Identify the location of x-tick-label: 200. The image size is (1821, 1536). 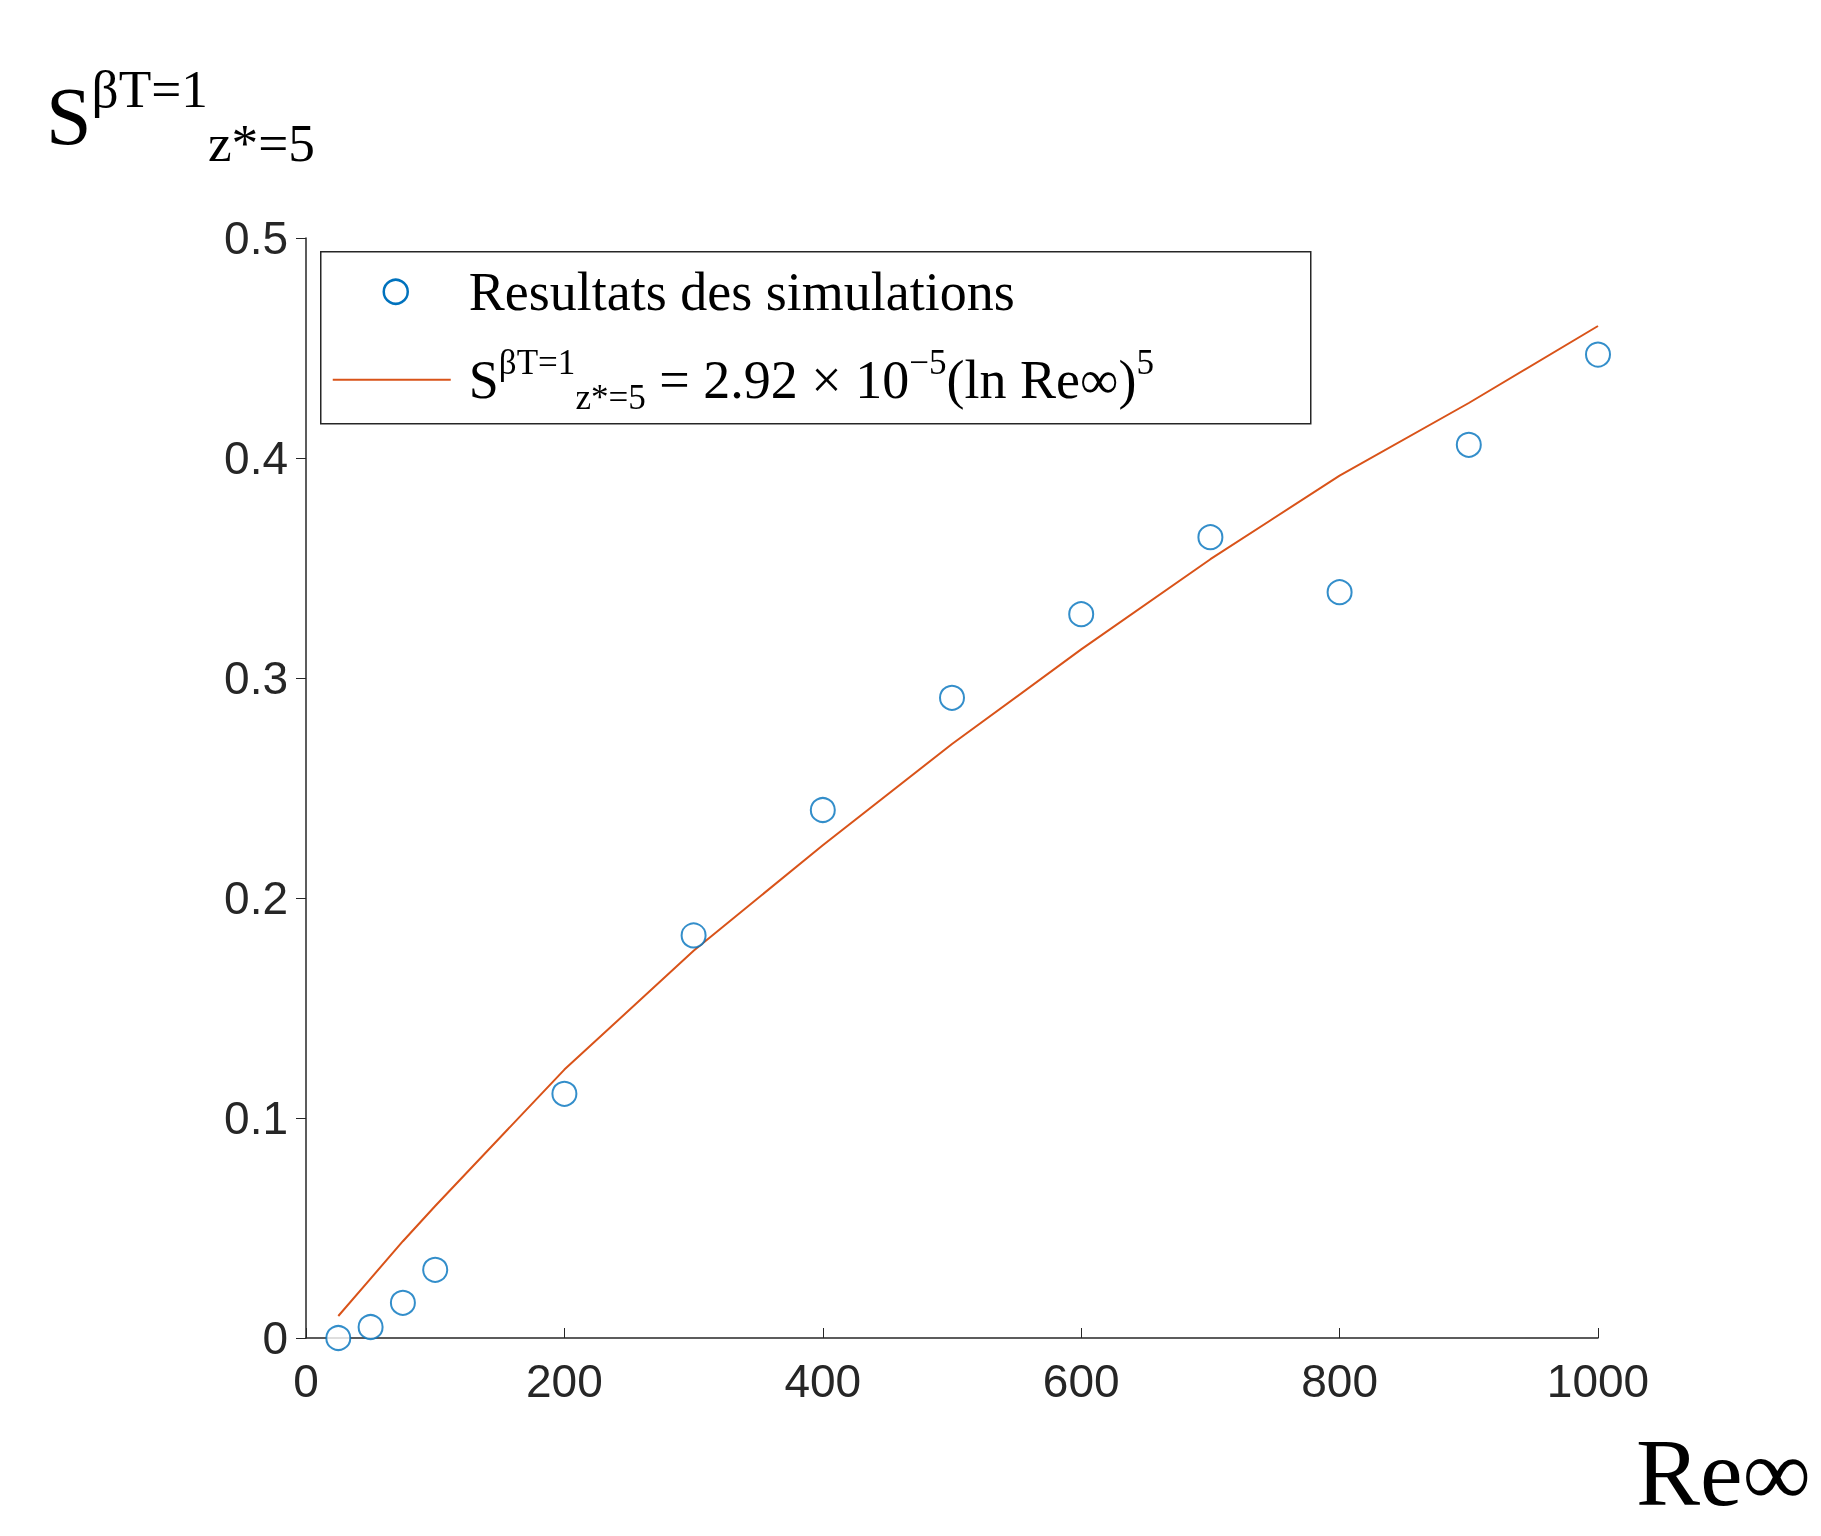
(564, 1381).